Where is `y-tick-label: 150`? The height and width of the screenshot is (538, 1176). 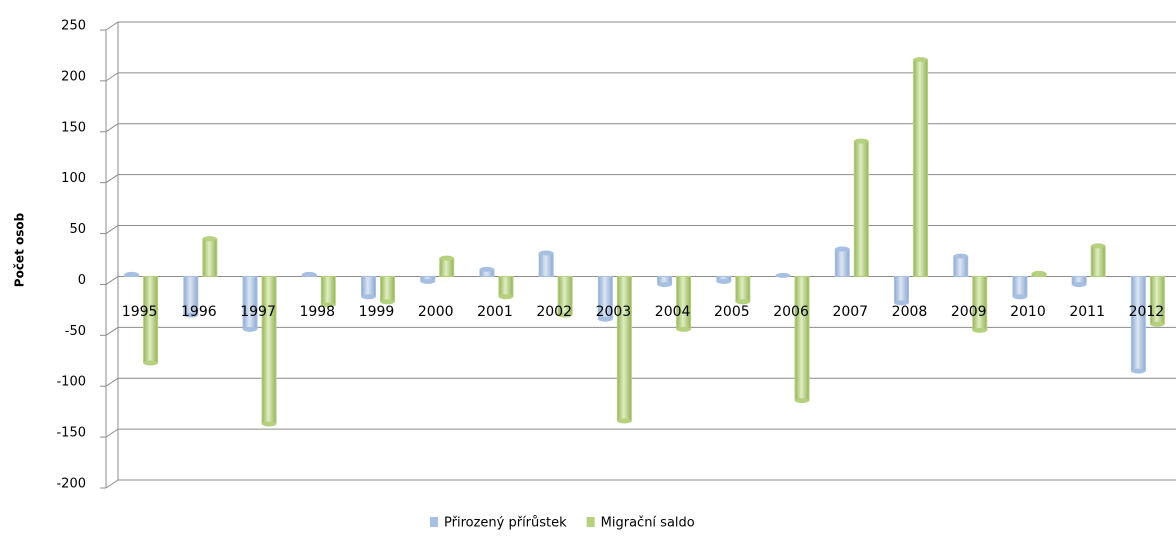 y-tick-label: 150 is located at coordinates (73, 127).